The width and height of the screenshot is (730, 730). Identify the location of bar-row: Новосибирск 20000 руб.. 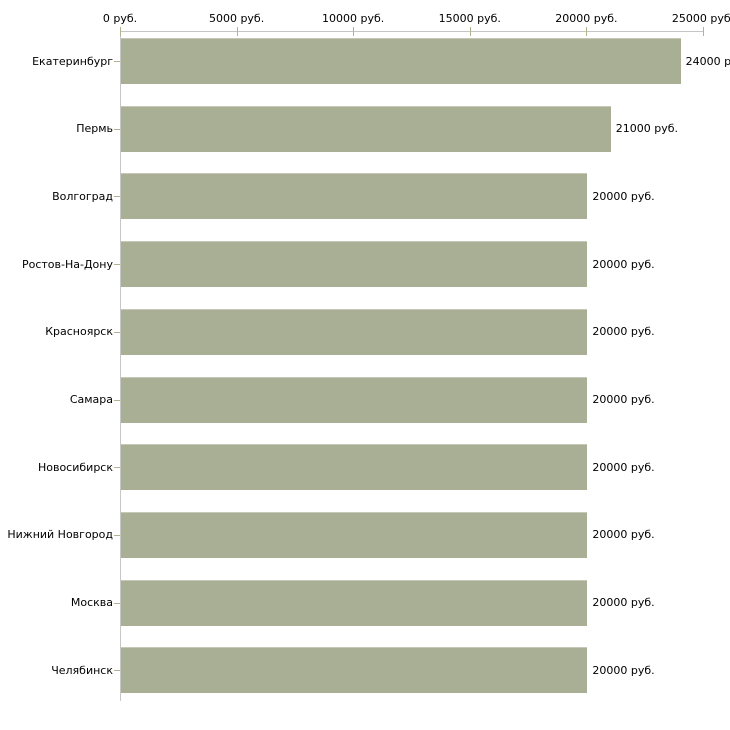
(365, 467).